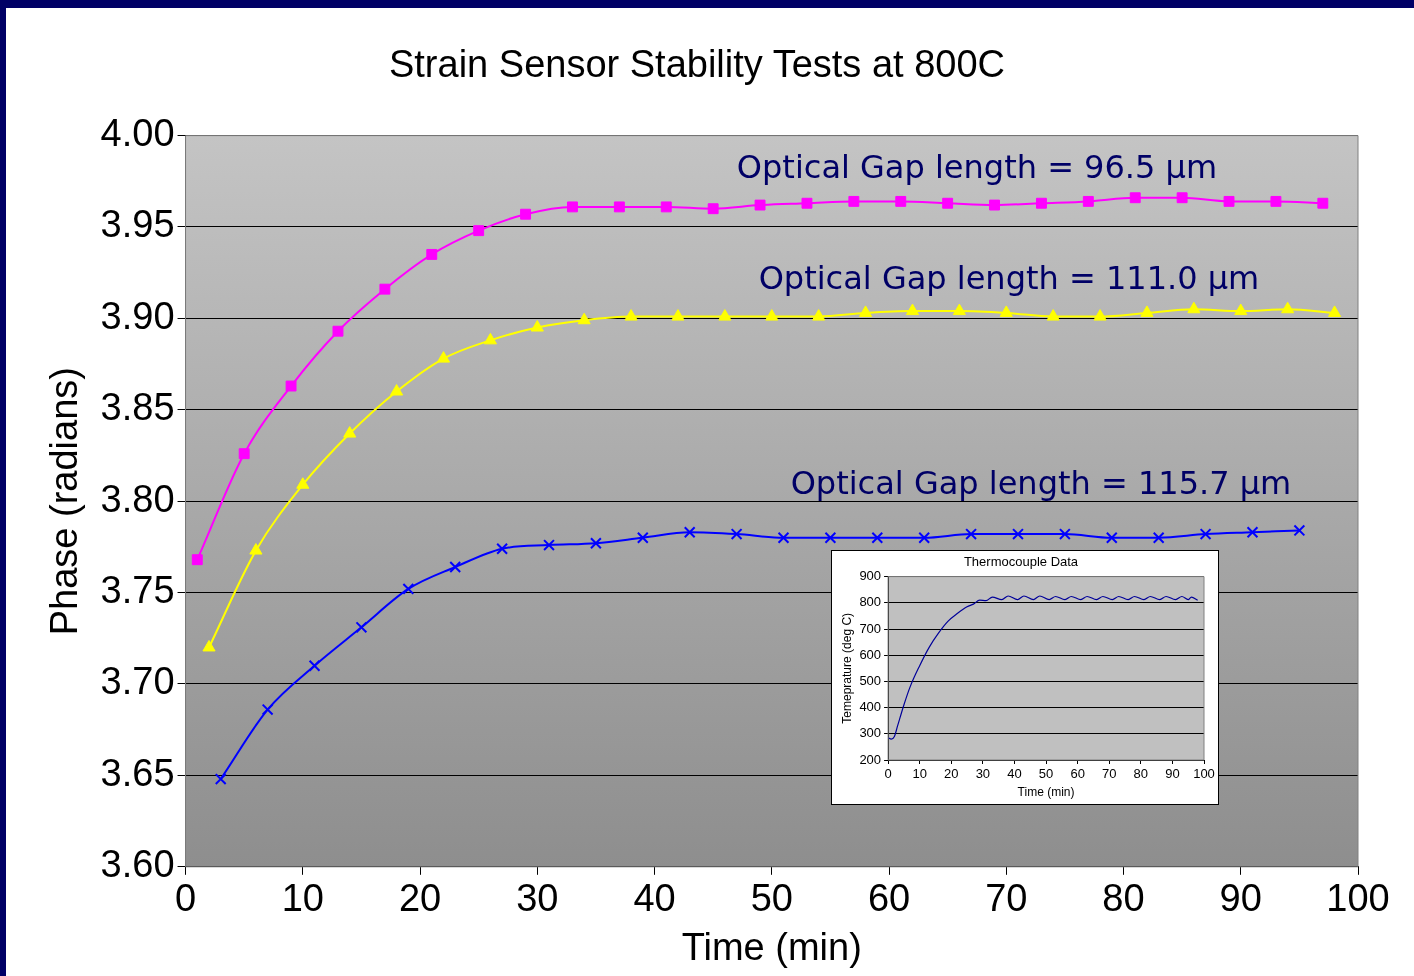 The image size is (1414, 976). I want to click on y-tick-label: 4.00, so click(137, 133).